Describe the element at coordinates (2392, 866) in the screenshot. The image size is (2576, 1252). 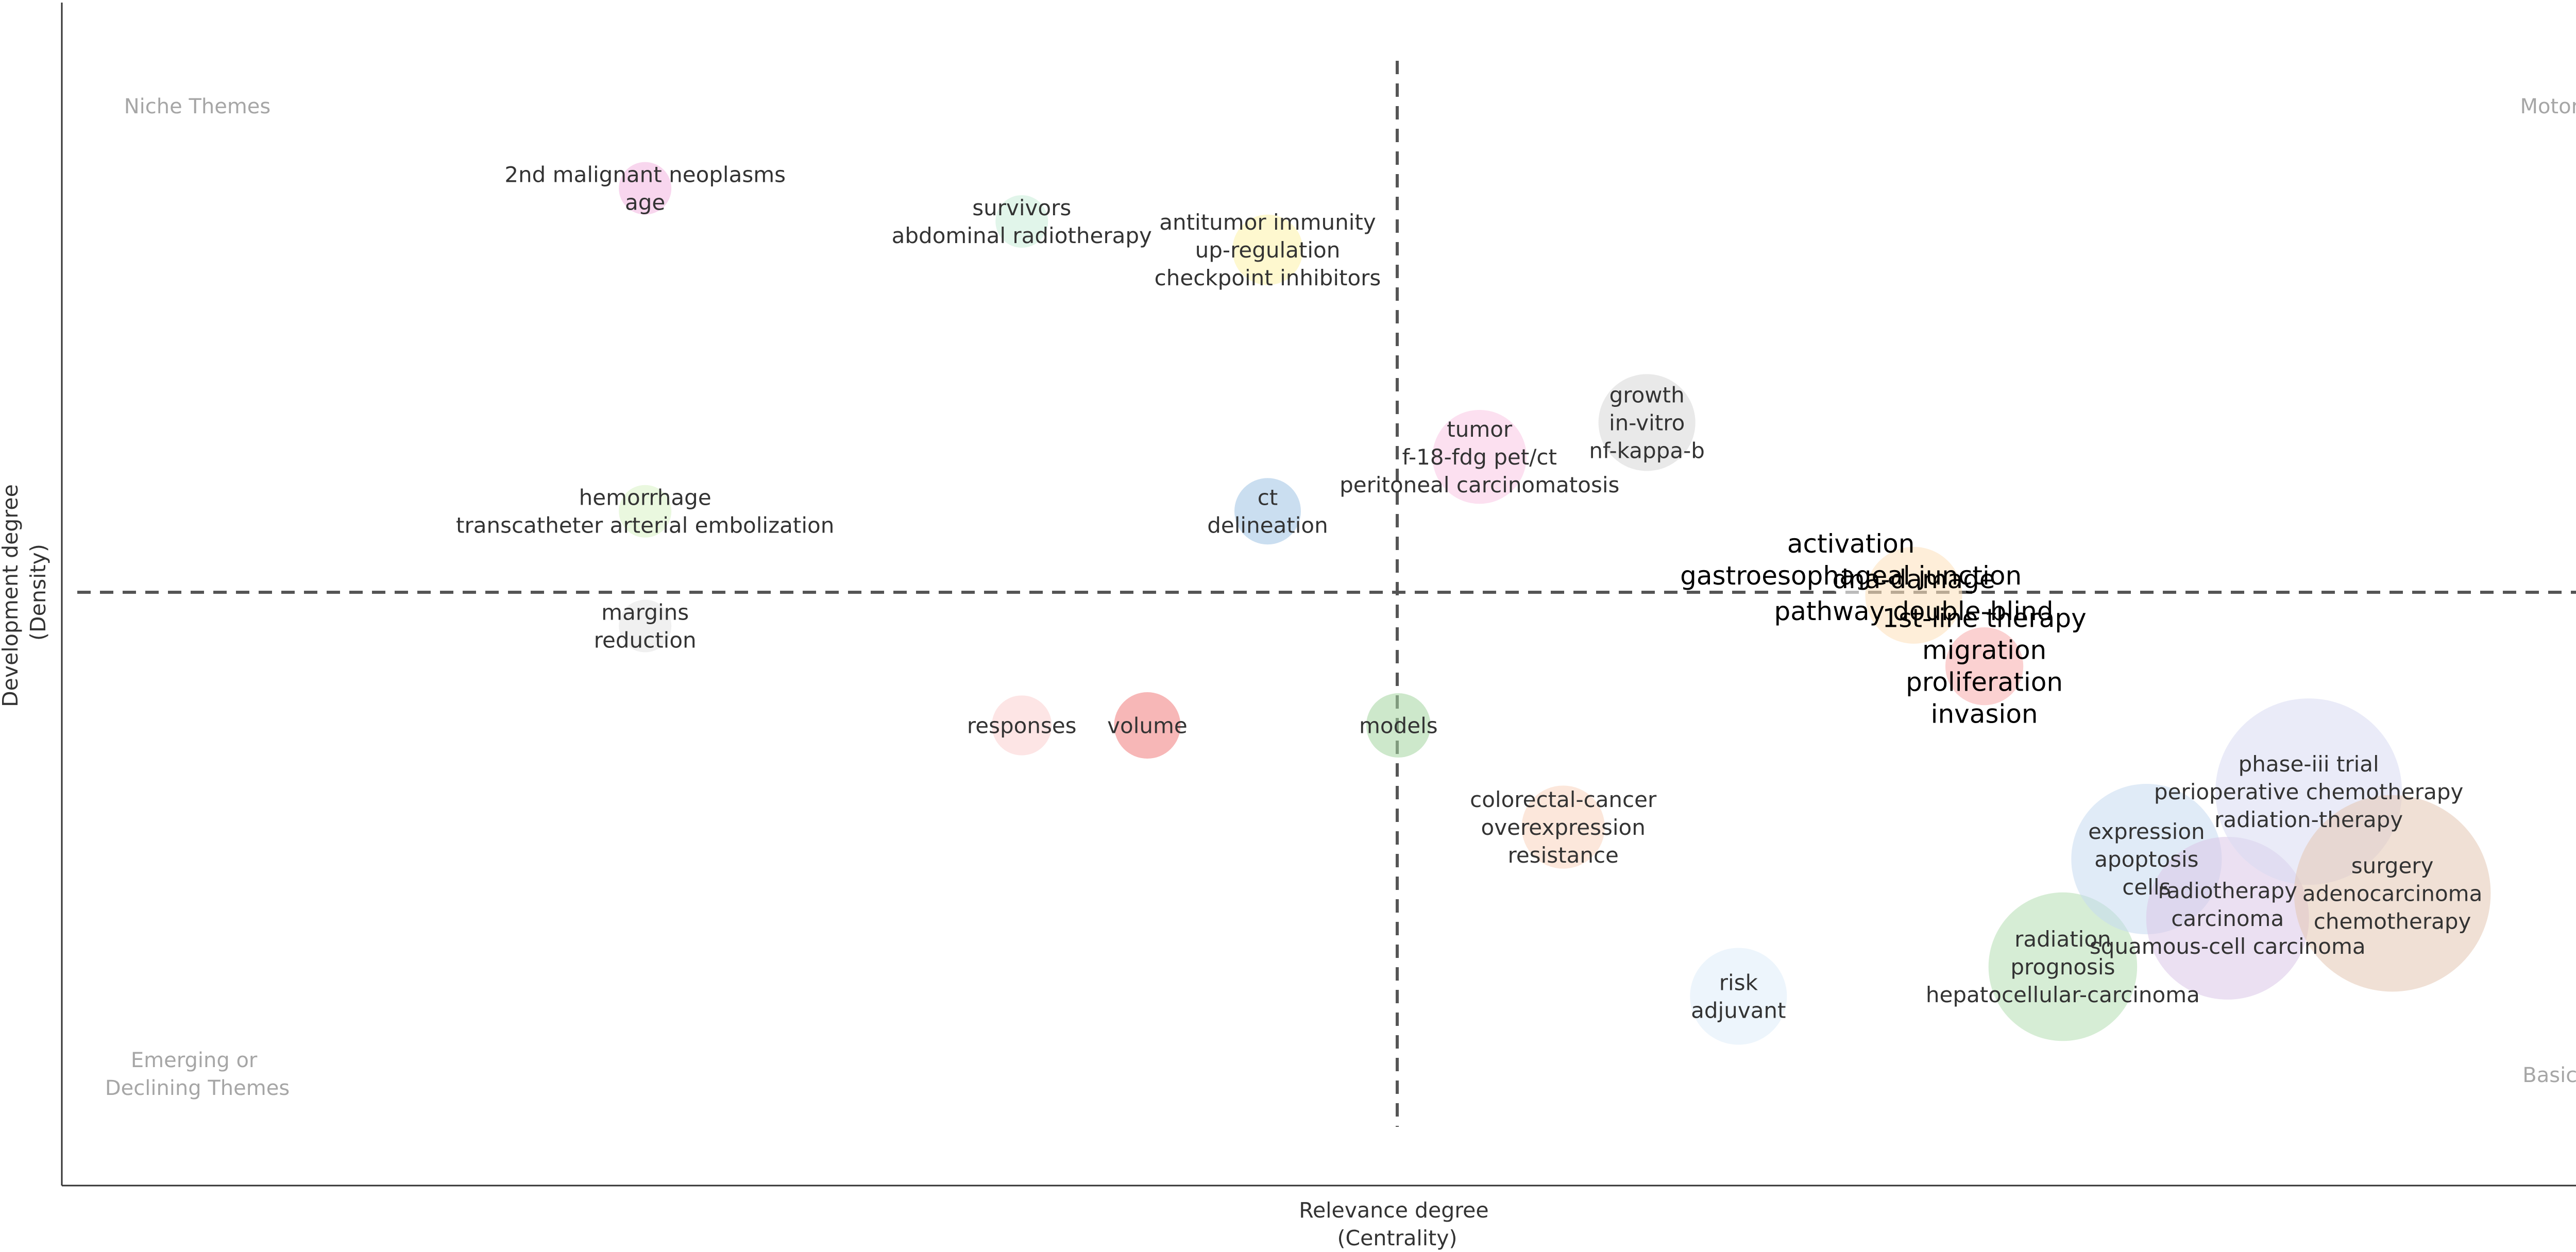
I see `bubble-label-line: surgery` at that location.